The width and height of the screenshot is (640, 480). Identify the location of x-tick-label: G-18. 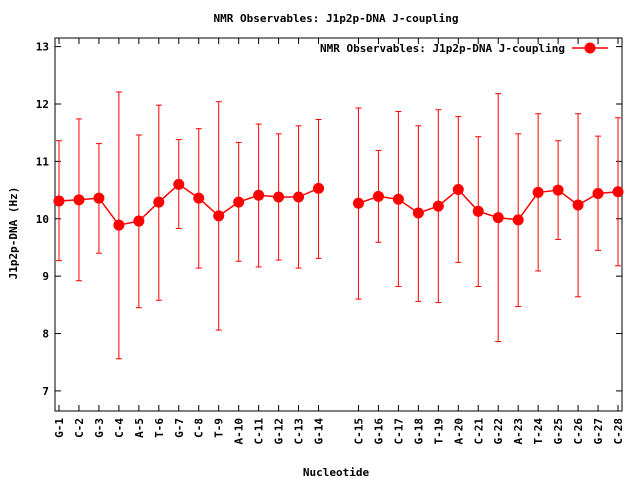
(418, 431).